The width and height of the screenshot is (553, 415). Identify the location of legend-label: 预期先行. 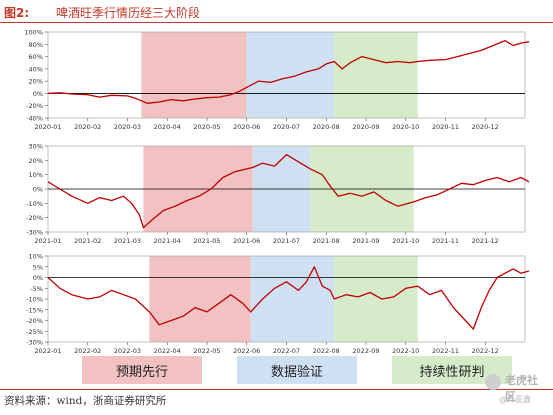
(141, 372).